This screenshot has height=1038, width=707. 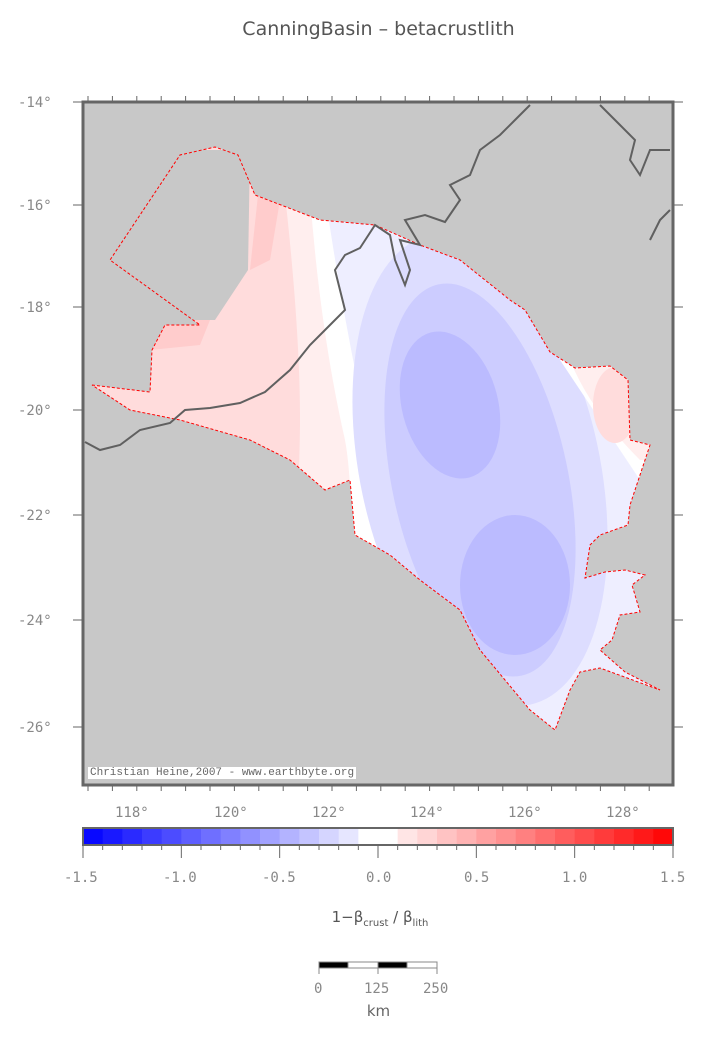 I want to click on lat-label: -26°, so click(x=35, y=728).